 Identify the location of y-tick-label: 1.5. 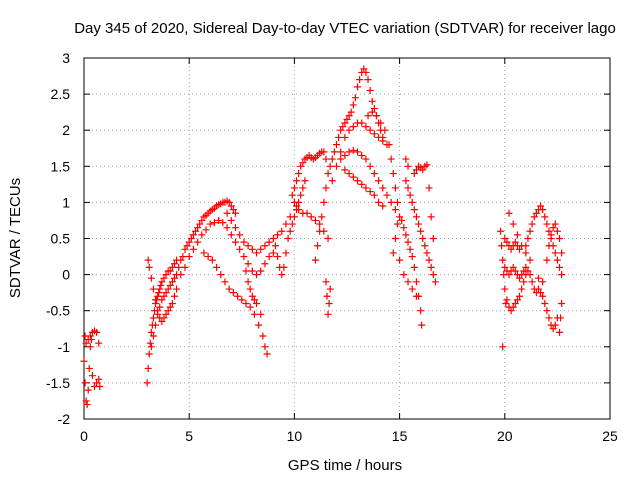
(61, 166).